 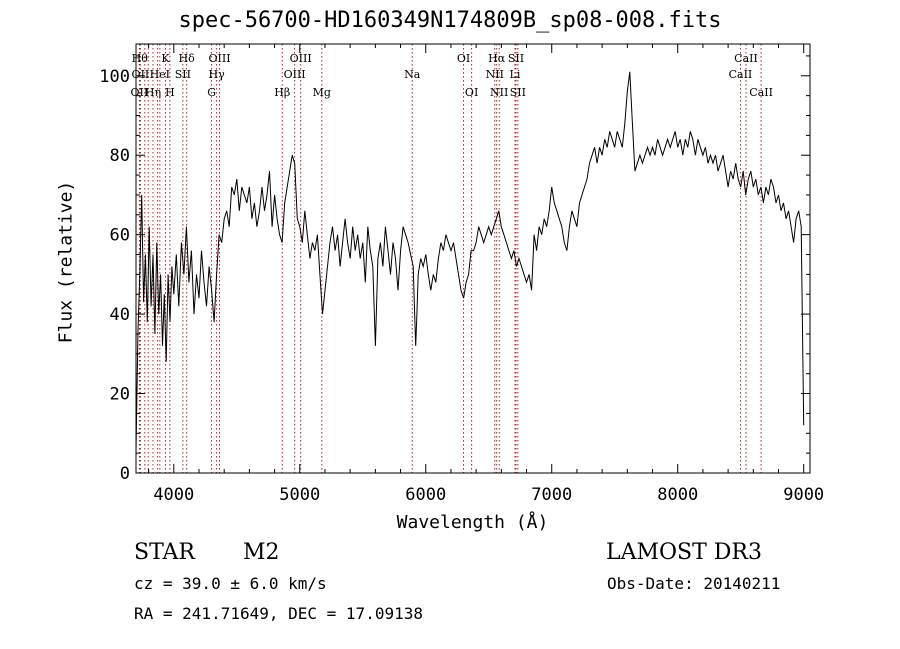 What do you see at coordinates (803, 495) in the screenshot?
I see `x-tick-label: 9000` at bounding box center [803, 495].